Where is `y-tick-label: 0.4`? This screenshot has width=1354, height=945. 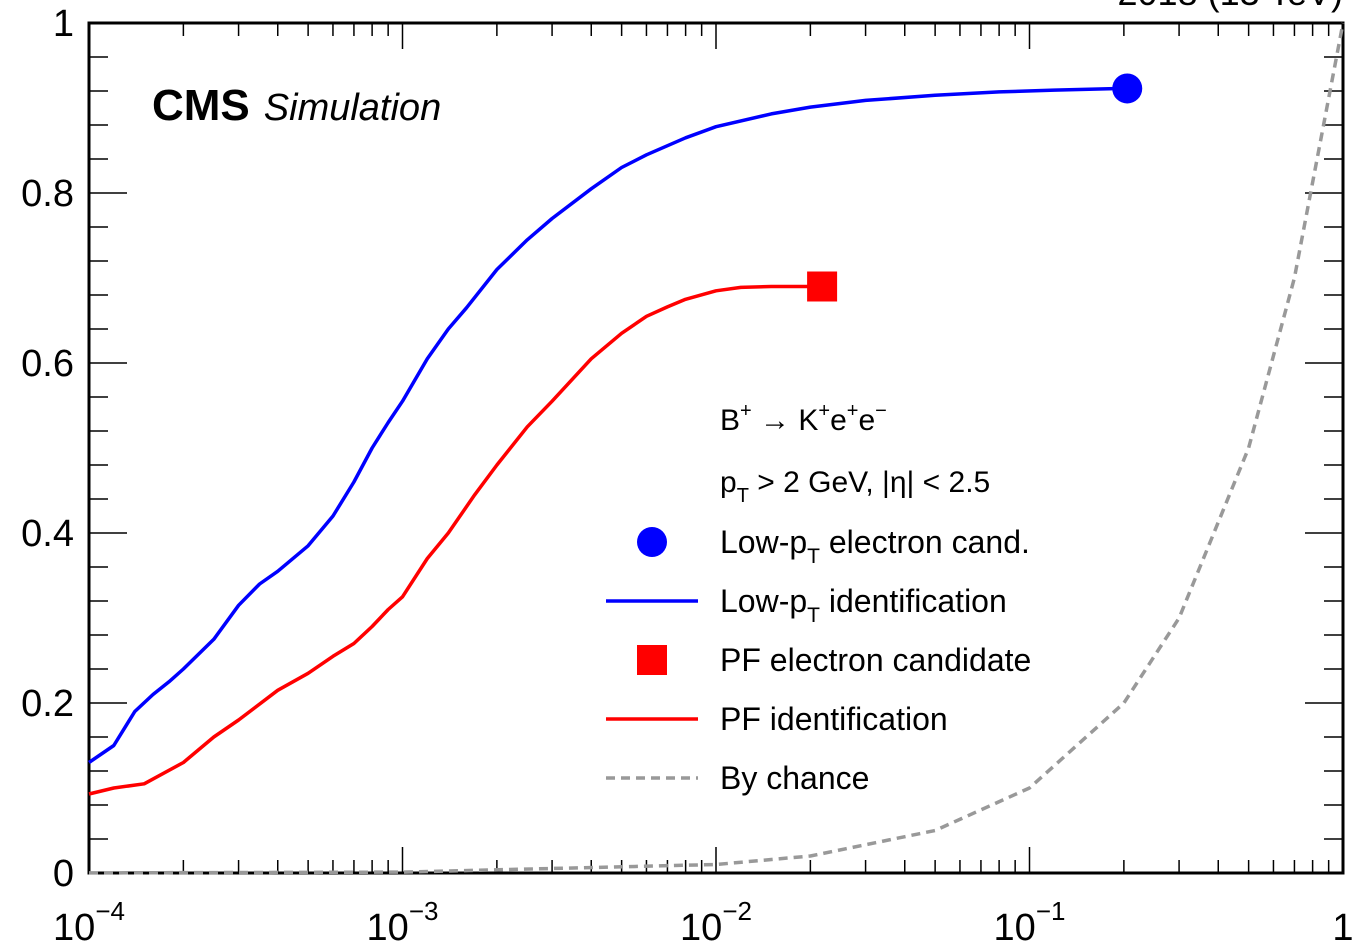 y-tick-label: 0.4 is located at coordinates (47, 534).